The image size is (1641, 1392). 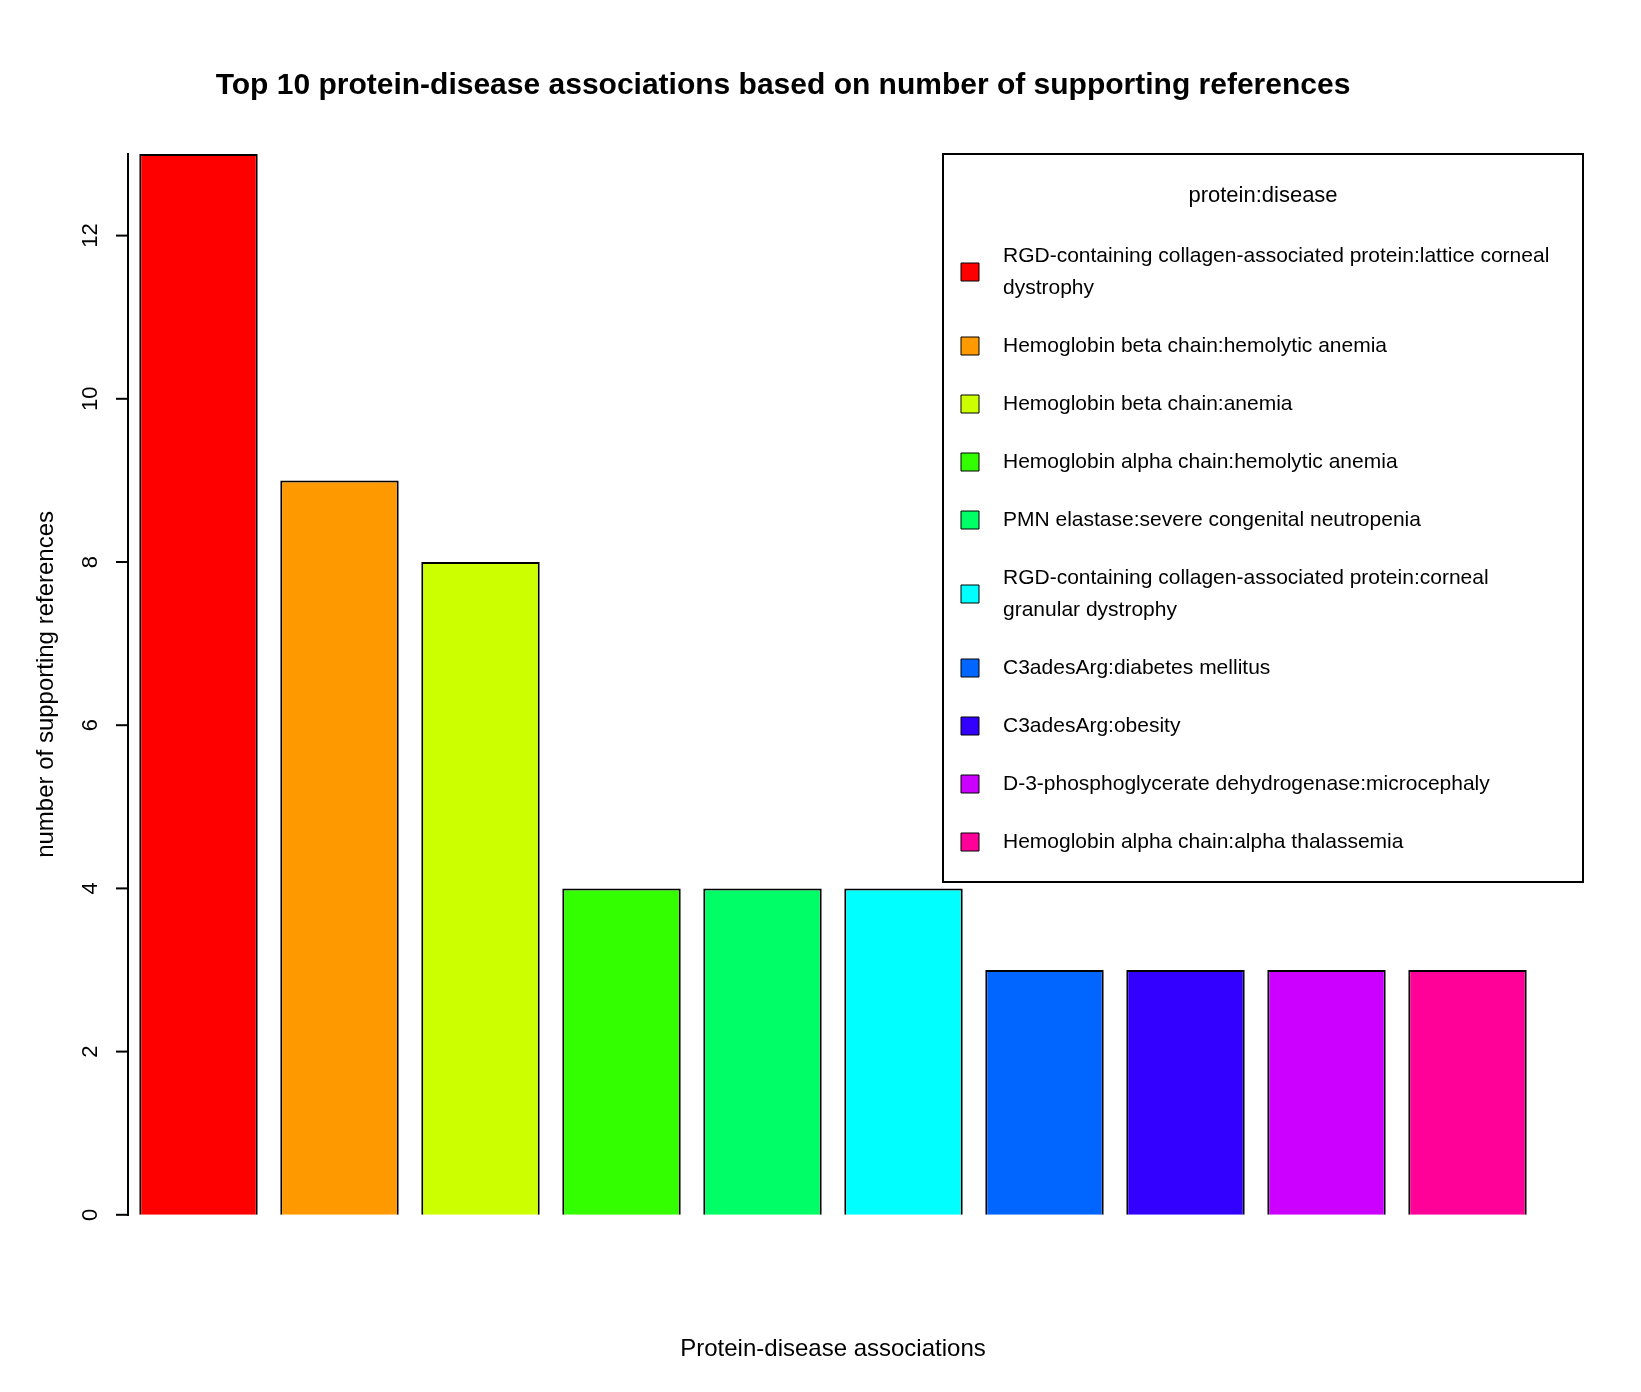 I want to click on legend-title: protein:disease, so click(x=1263, y=195).